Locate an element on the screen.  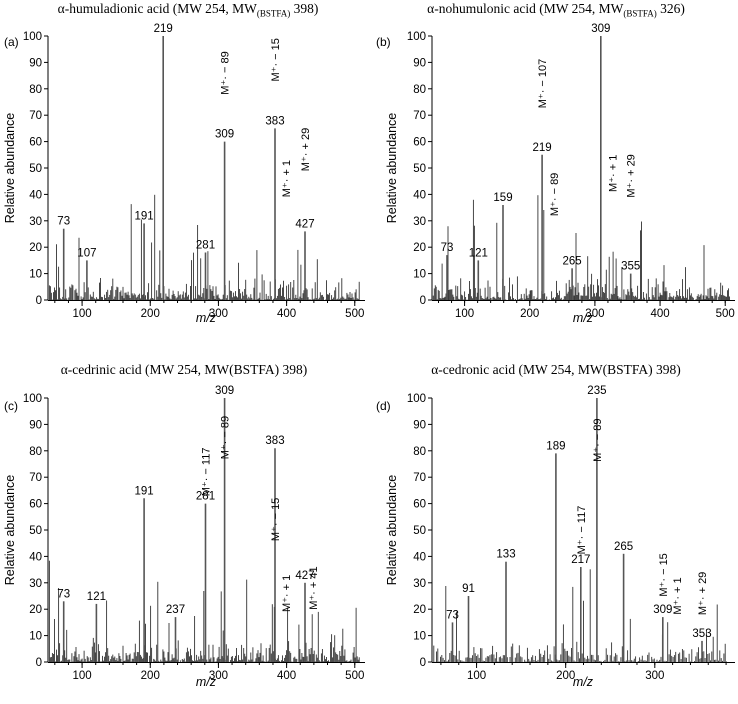
panel-a-ylabel: Relative abundance is located at coordinates (10, 168).